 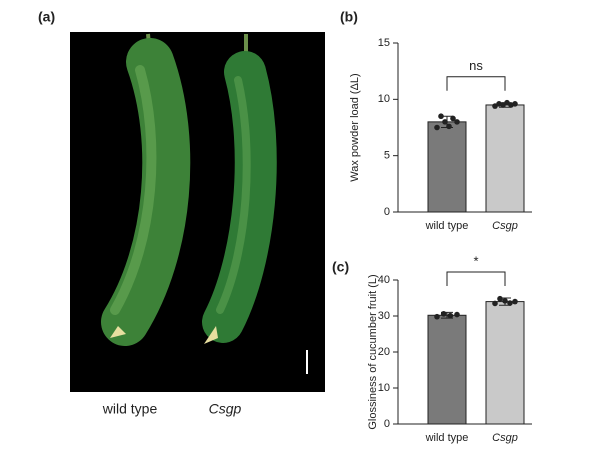 What do you see at coordinates (384, 352) in the screenshot?
I see `y-tick-label: 20` at bounding box center [384, 352].